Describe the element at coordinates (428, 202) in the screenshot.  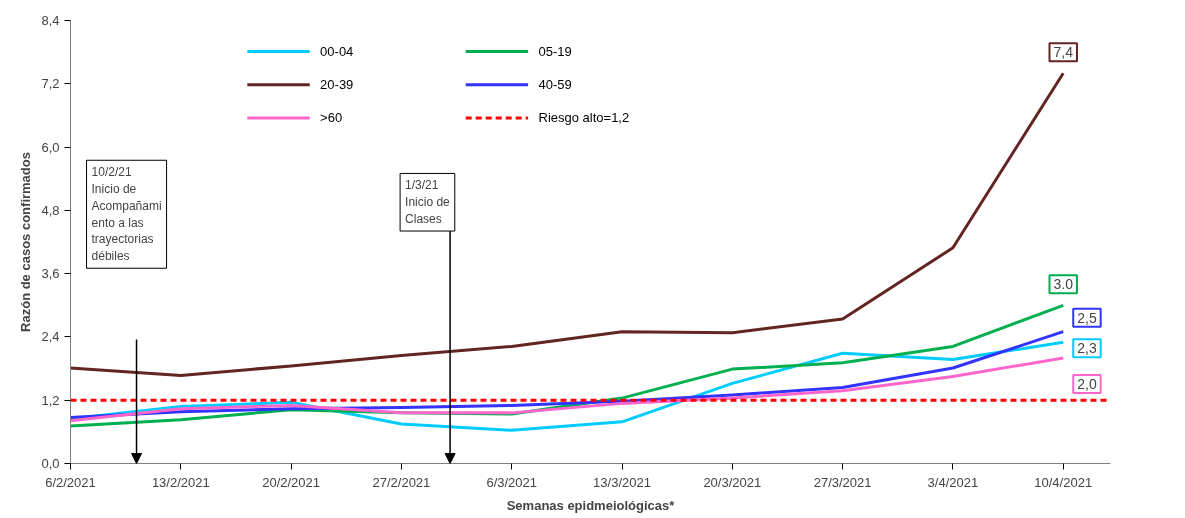
I see `annotation: 1/3/21 Inicio de Clases` at that location.